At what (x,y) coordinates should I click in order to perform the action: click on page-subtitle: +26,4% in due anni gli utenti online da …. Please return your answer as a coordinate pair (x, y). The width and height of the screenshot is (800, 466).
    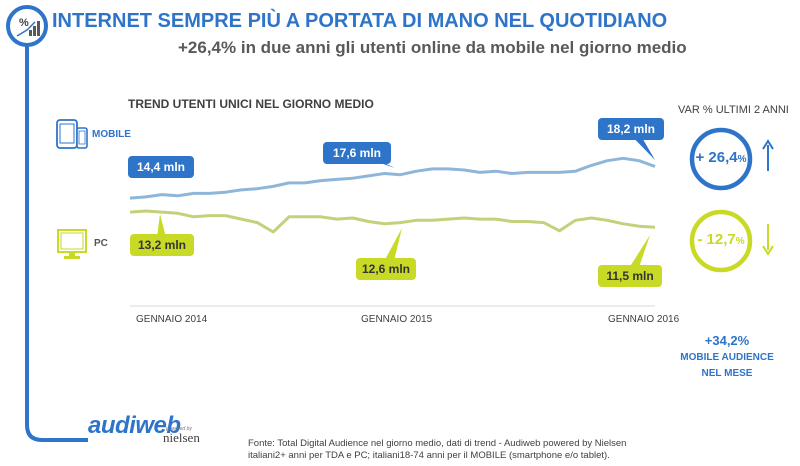
    Looking at the image, I should click on (432, 47).